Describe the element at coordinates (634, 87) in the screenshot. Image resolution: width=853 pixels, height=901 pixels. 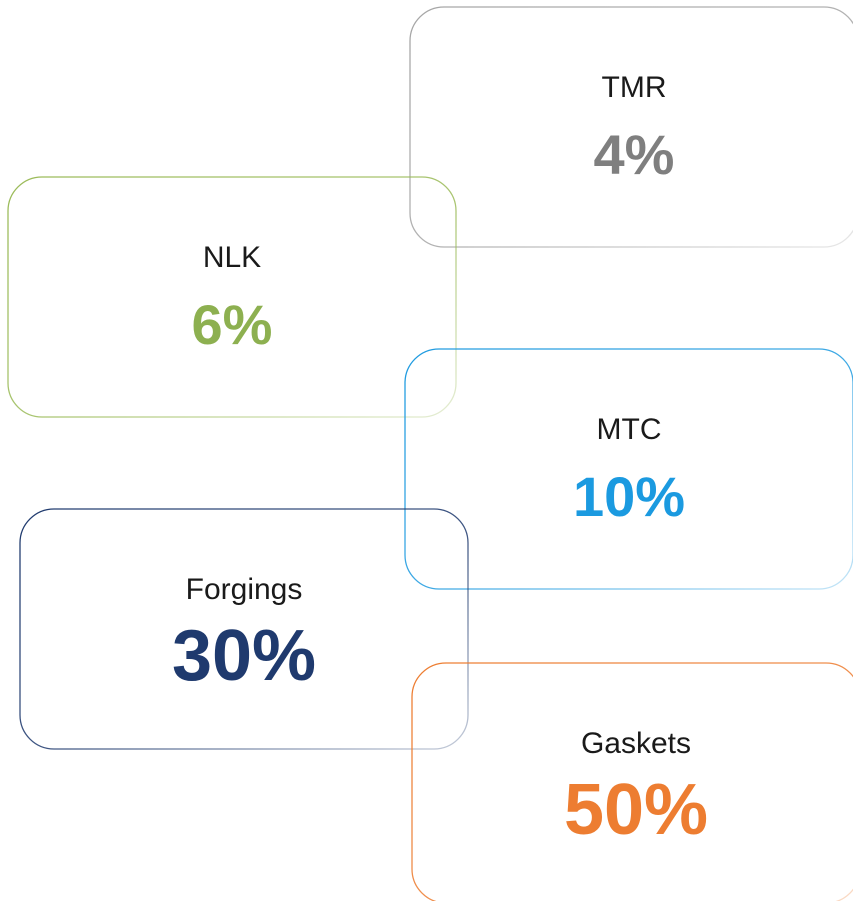
I see `card-label: TMR` at that location.